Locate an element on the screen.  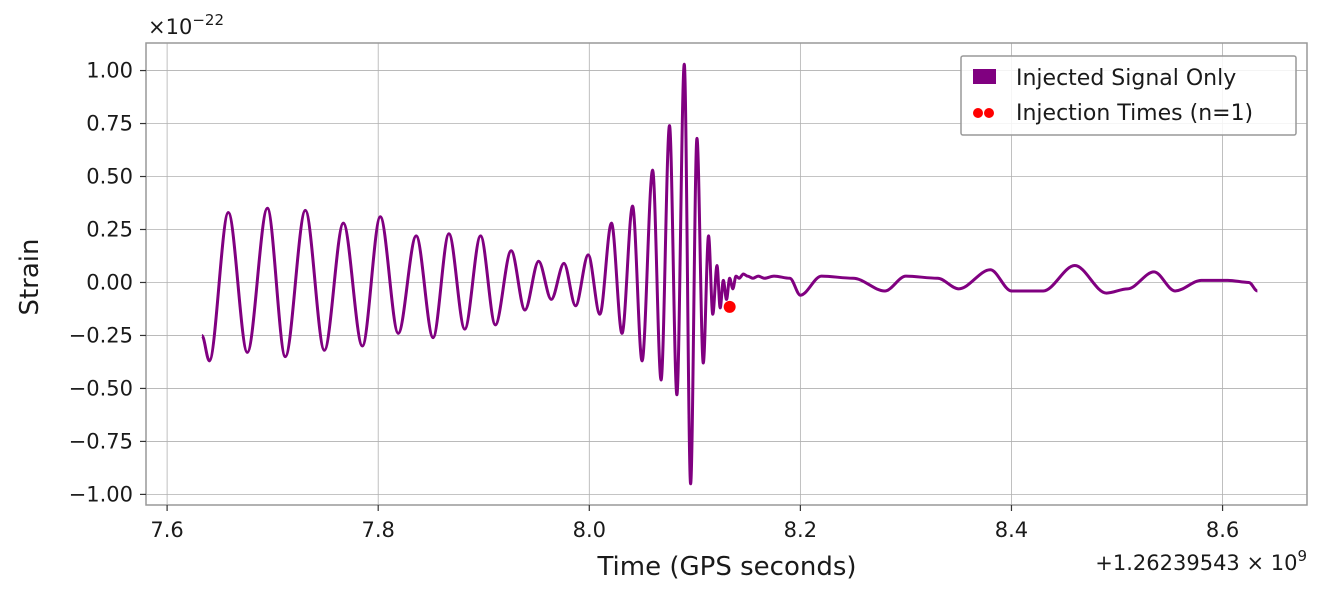
x-axis: 7.6 7.8 8.0 8.2 8.4 8.6 is located at coordinates (694, 523).